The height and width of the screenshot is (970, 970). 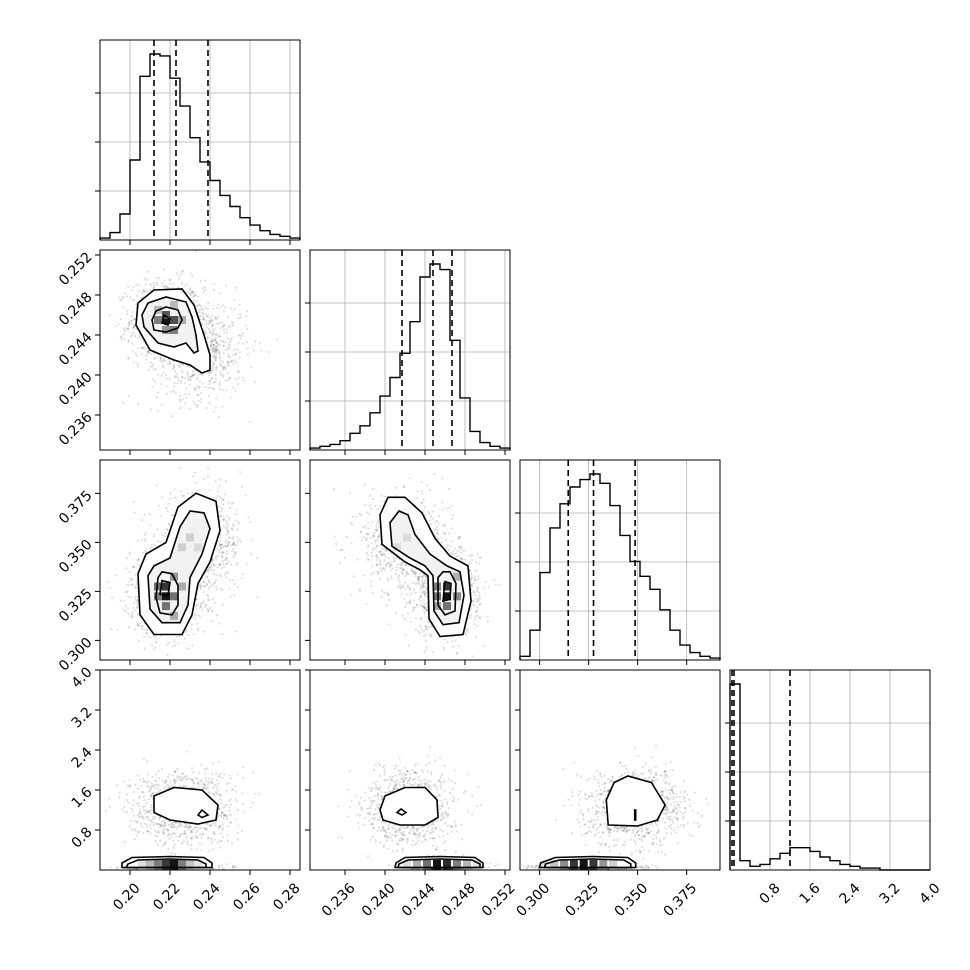 What do you see at coordinates (830, 770) in the screenshot?
I see `hist-3-frame` at bounding box center [830, 770].